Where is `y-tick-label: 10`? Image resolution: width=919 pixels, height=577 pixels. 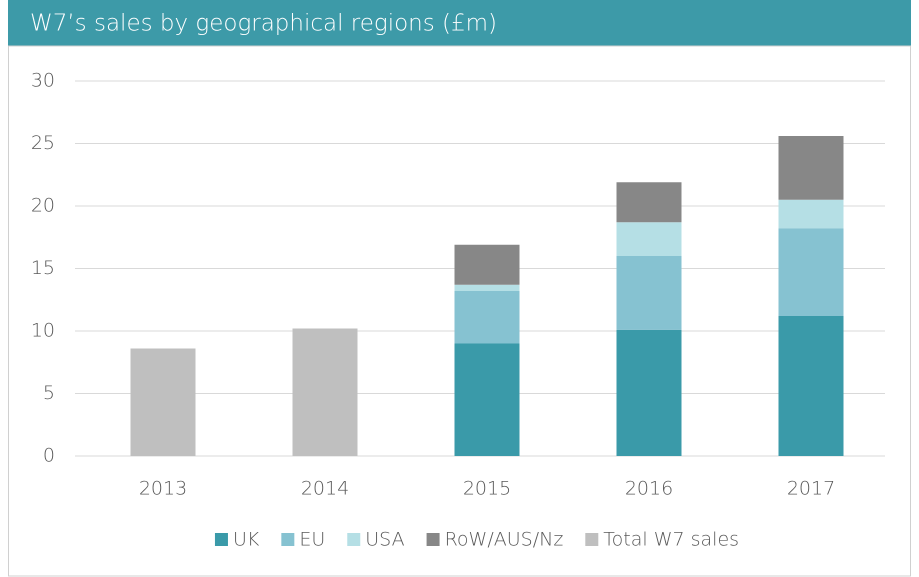
y-tick-label: 10 is located at coordinates (43, 331).